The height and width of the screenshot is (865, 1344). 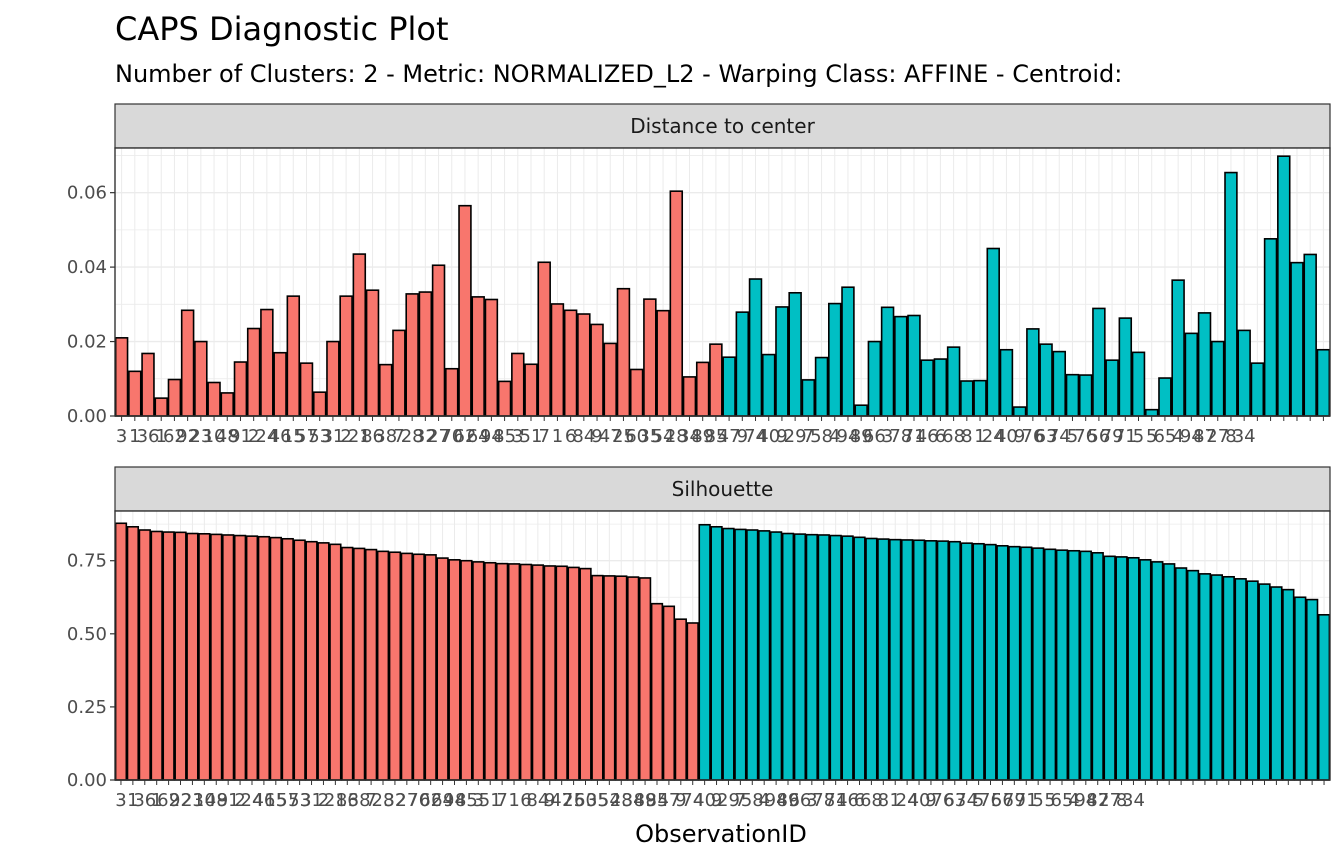 I want to click on x-tick-label: 32, so click(x=394, y=800).